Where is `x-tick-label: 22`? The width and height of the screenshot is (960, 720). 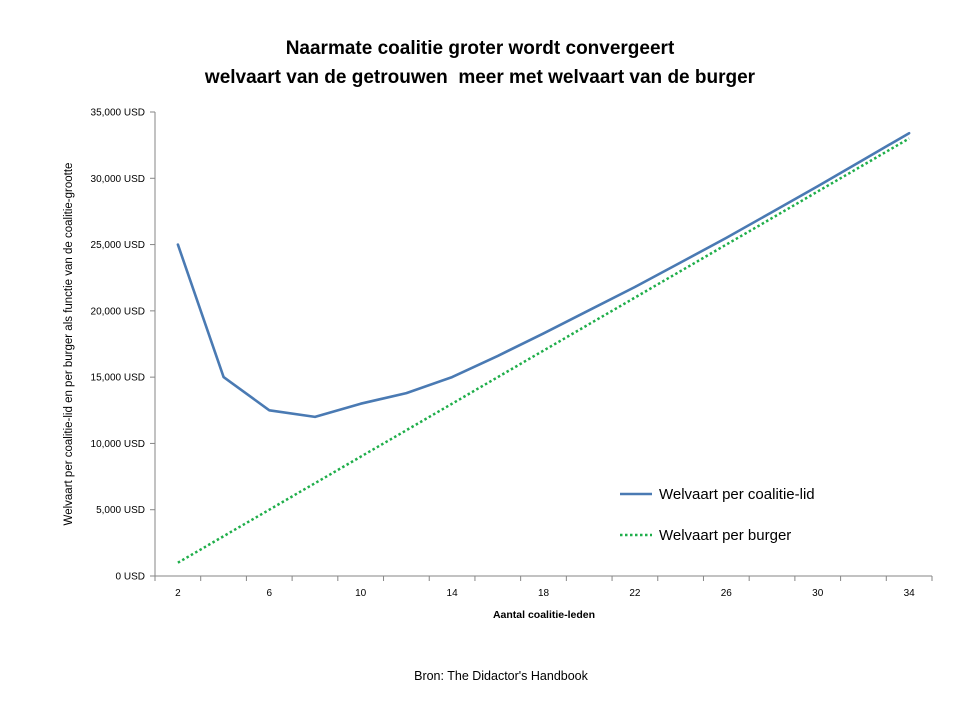
x-tick-label: 22 is located at coordinates (635, 593).